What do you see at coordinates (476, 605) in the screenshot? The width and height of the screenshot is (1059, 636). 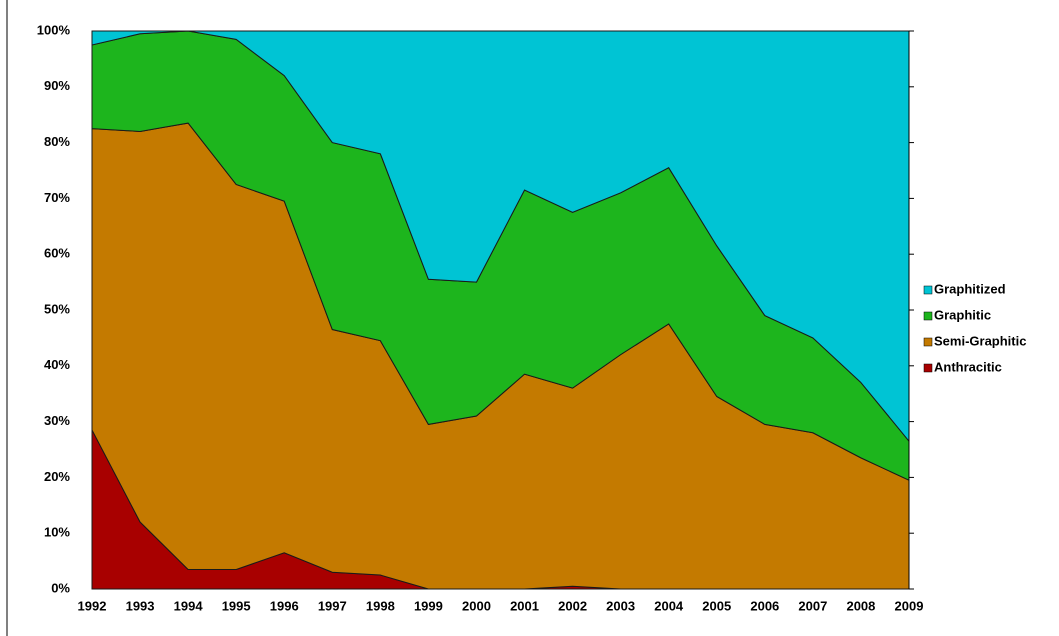 I see `x-tick-label: 2000` at bounding box center [476, 605].